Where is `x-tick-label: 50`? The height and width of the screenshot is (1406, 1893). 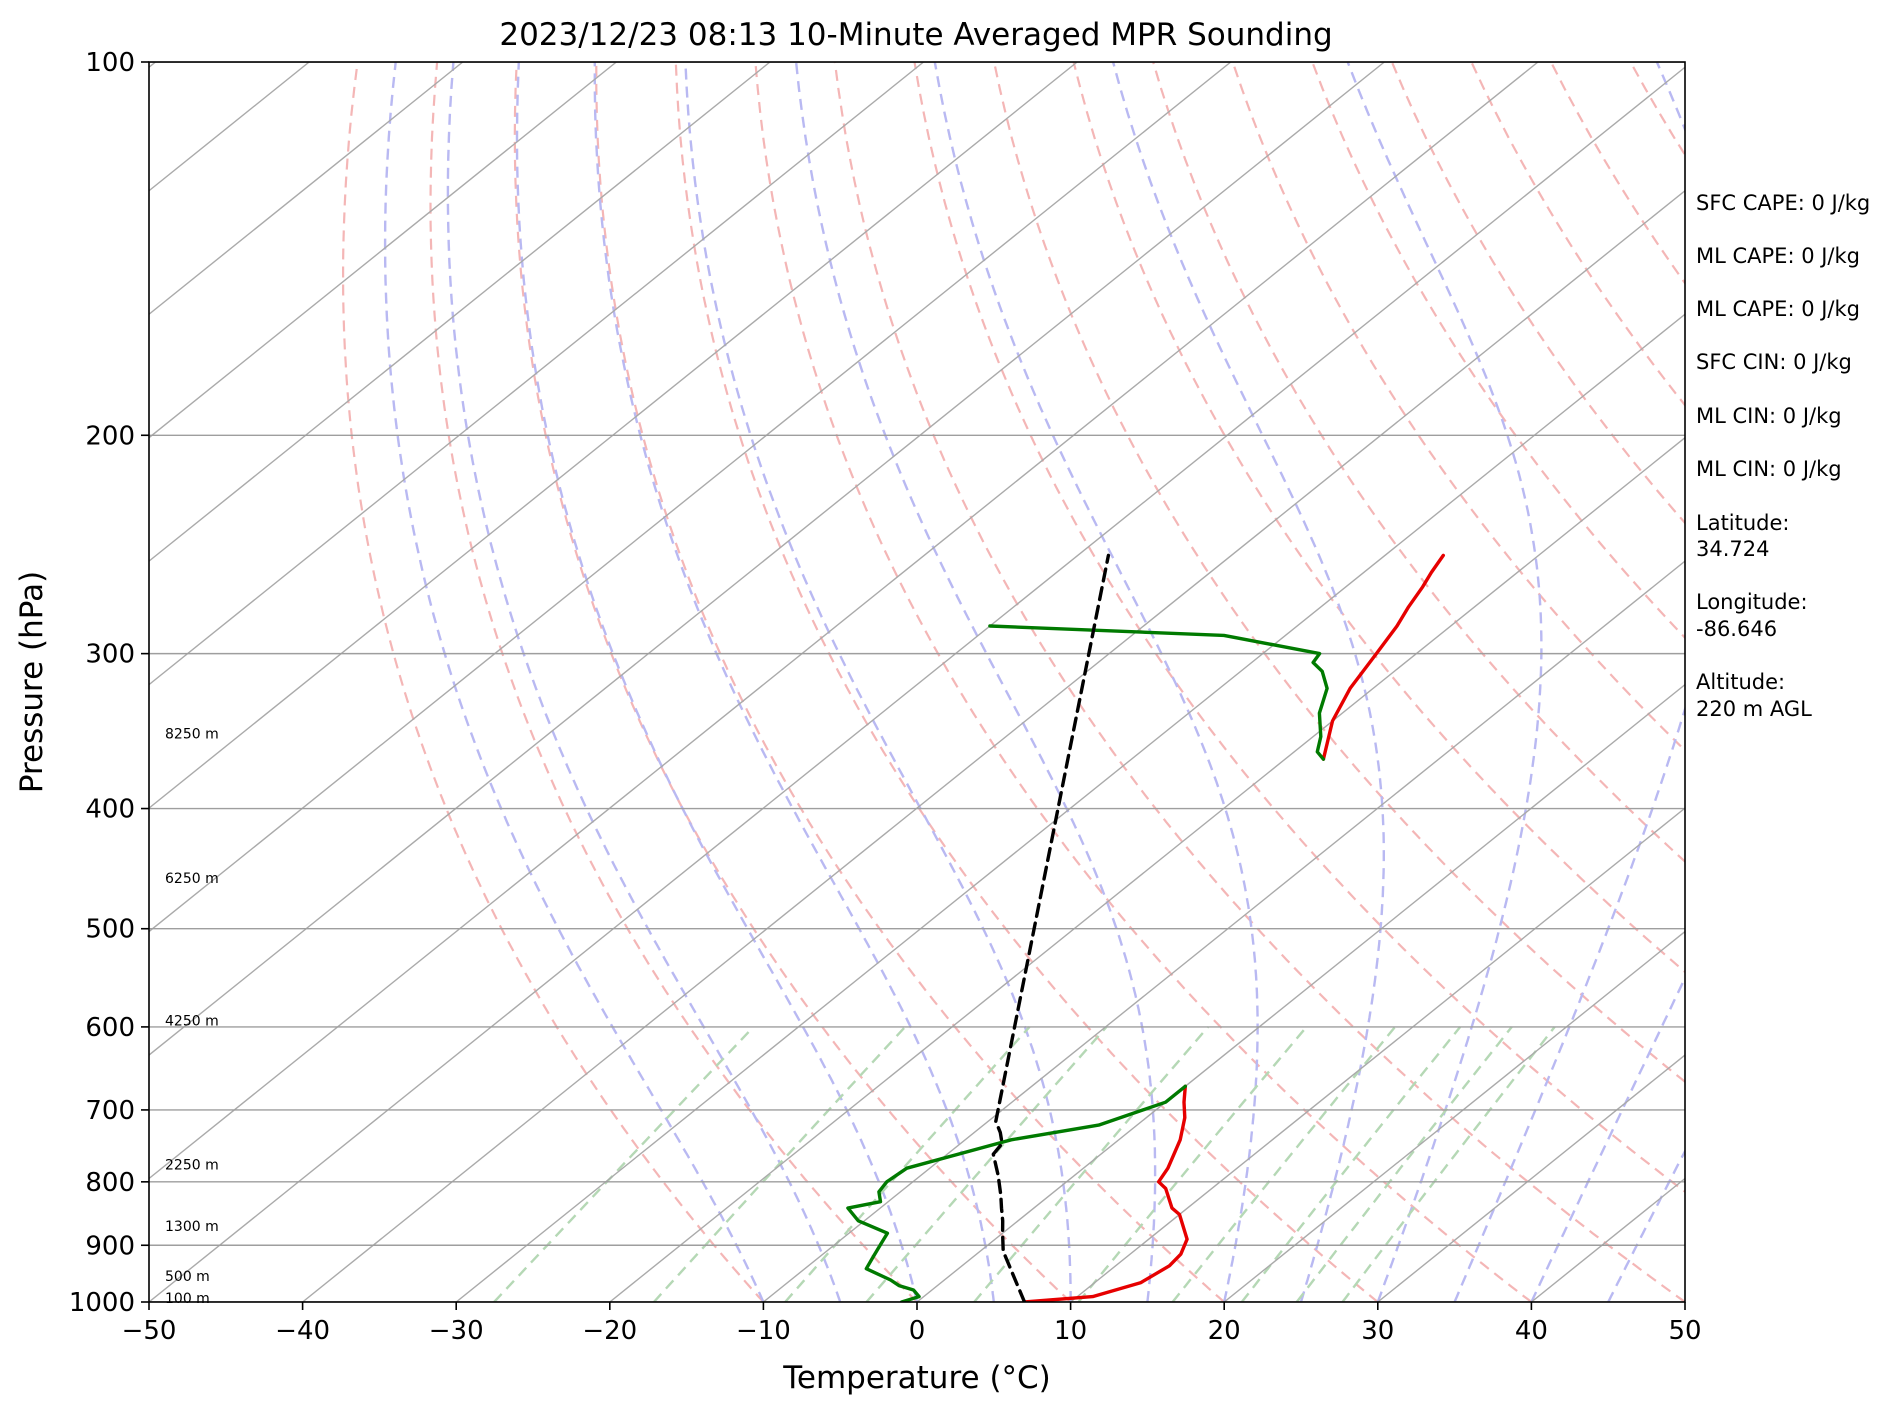 x-tick-label: 50 is located at coordinates (1684, 1331).